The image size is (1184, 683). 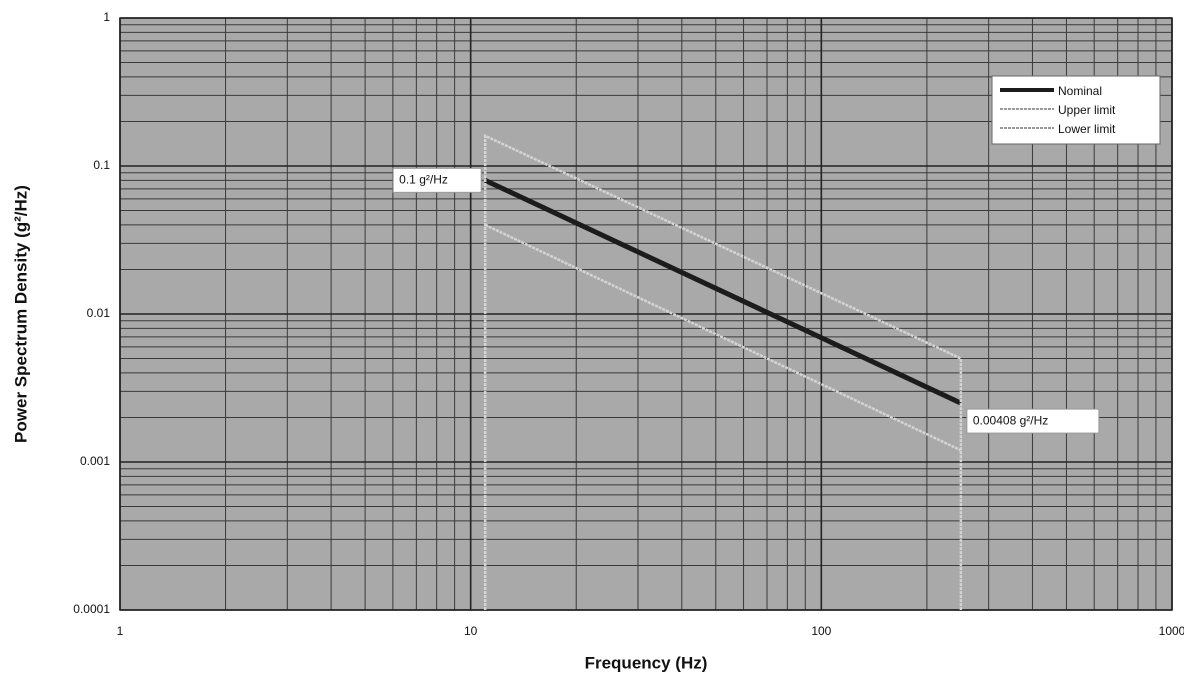 I want to click on y-tick-label: 0.001, so click(x=95, y=461).